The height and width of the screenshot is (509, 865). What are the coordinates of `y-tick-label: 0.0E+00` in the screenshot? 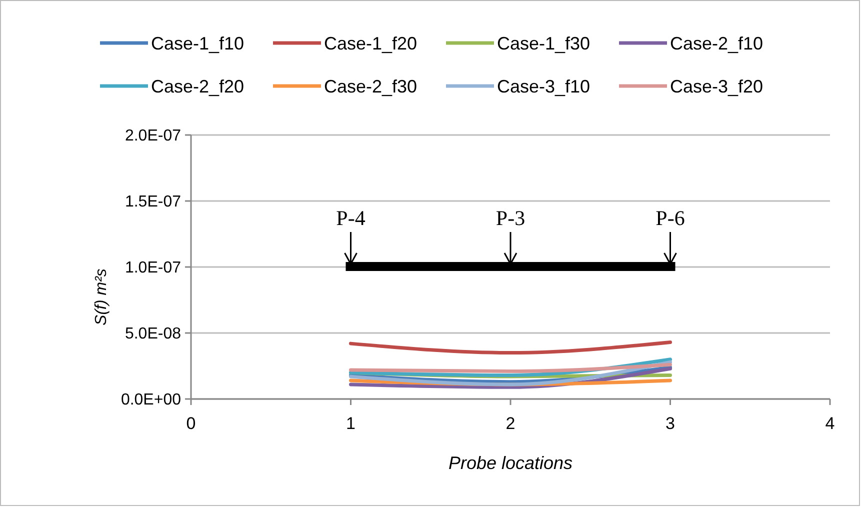 It's located at (151, 400).